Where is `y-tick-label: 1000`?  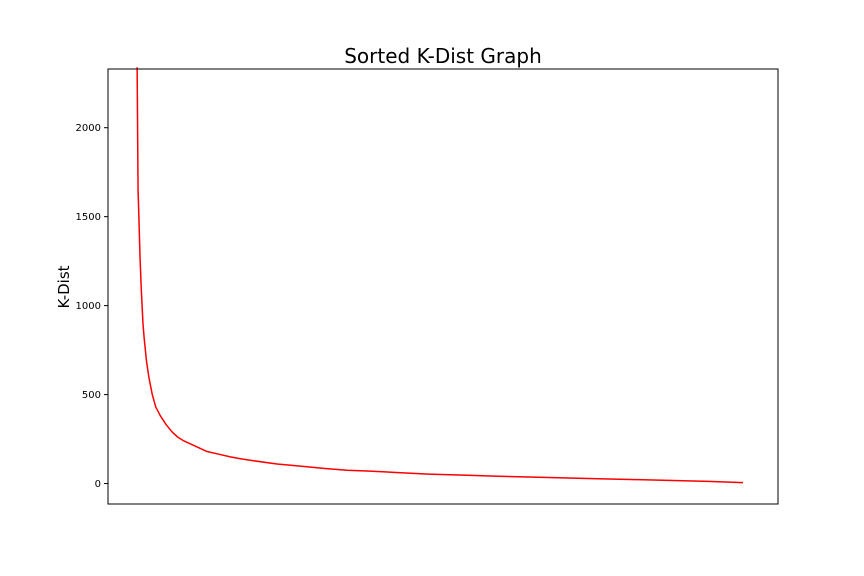 y-tick-label: 1000 is located at coordinates (88, 306).